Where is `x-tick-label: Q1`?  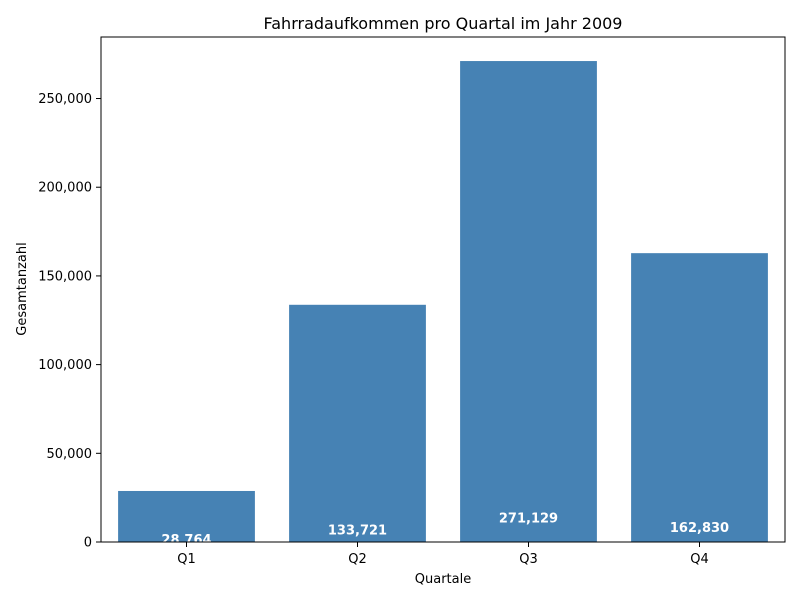
x-tick-label: Q1 is located at coordinates (186, 559).